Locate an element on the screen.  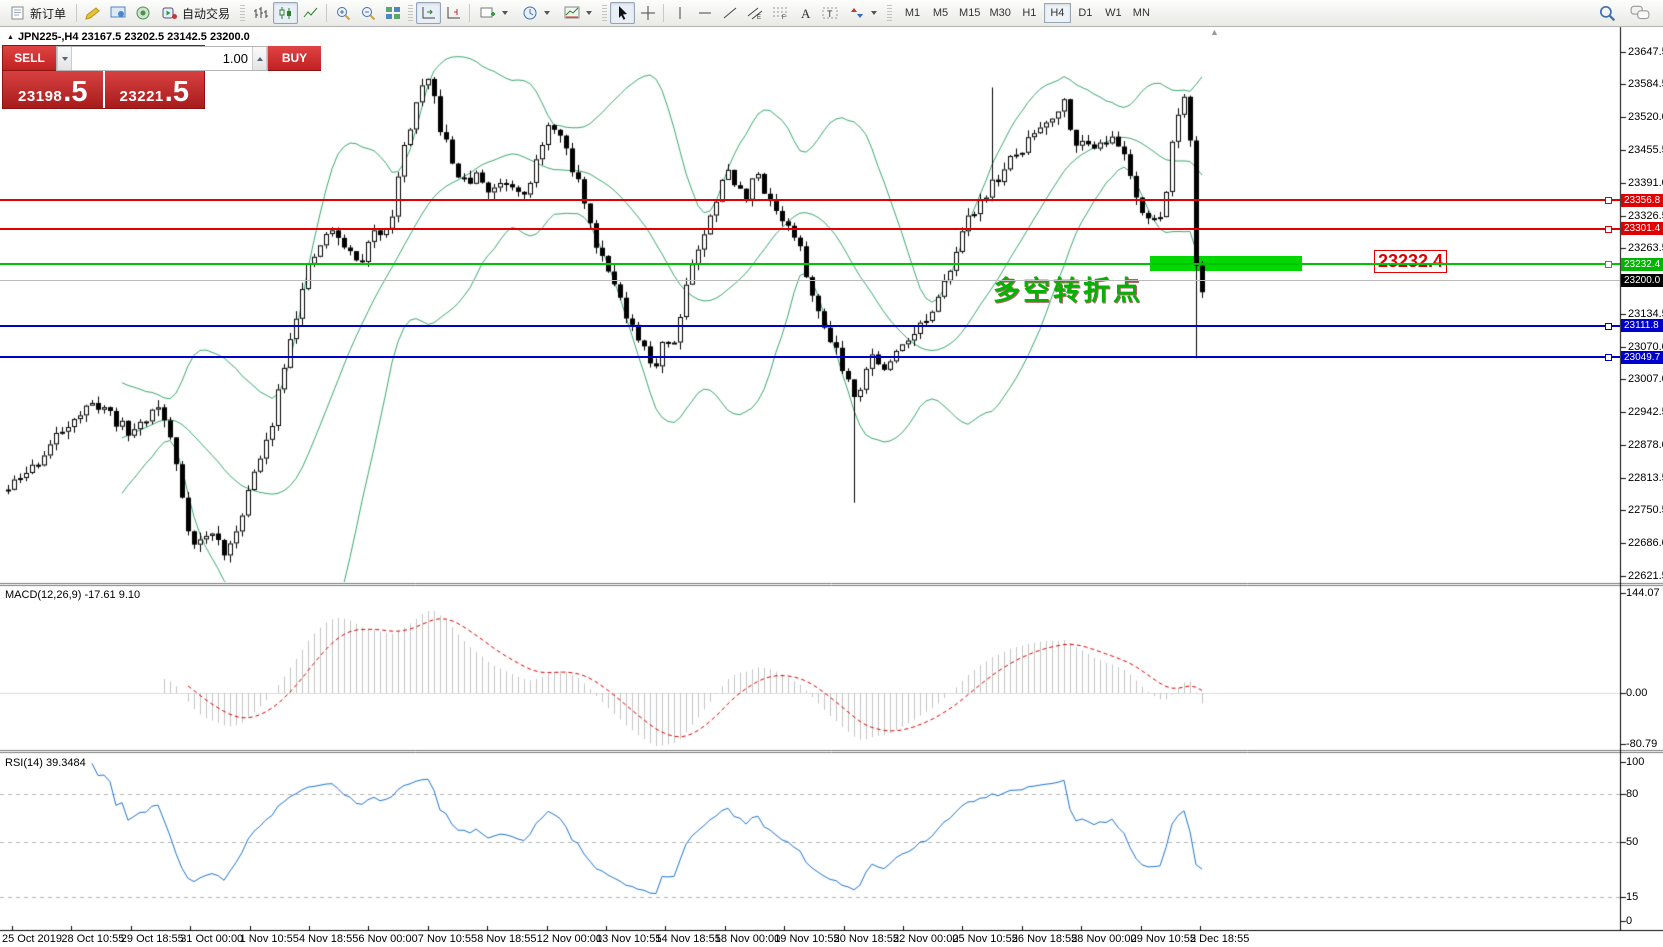
periods-dropdown is located at coordinates (536, 13).